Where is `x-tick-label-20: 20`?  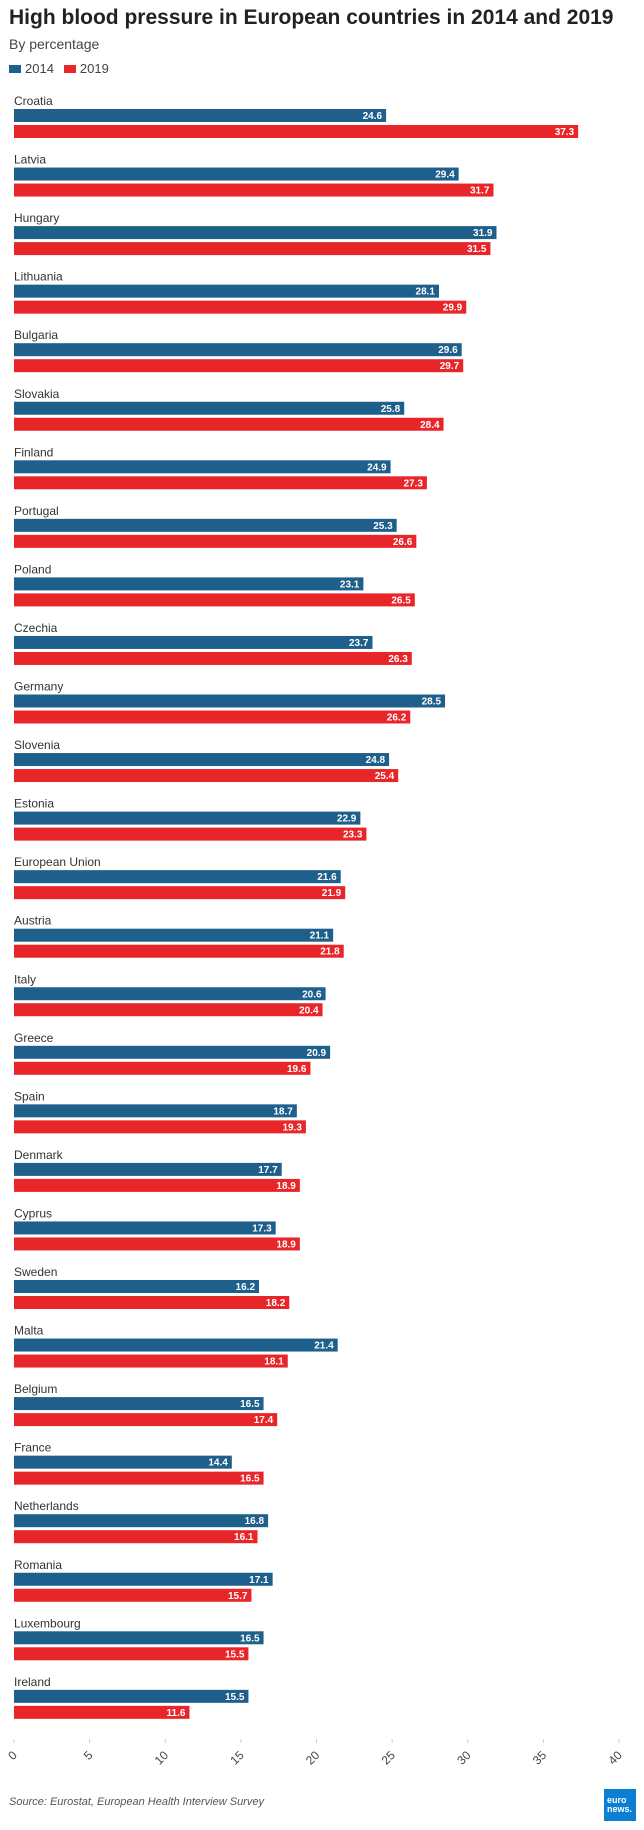 x-tick-label-20: 20 is located at coordinates (313, 1758).